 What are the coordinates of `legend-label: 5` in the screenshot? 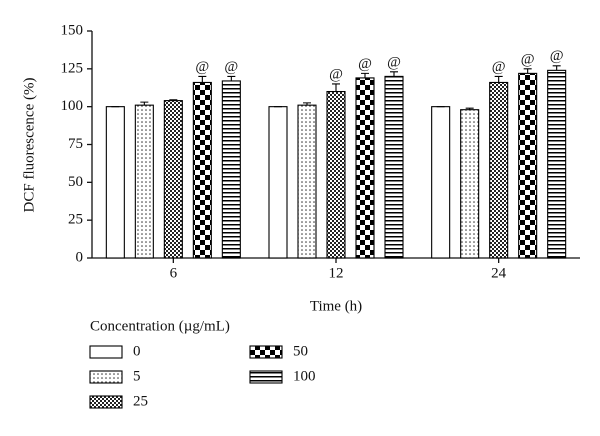 It's located at (137, 376).